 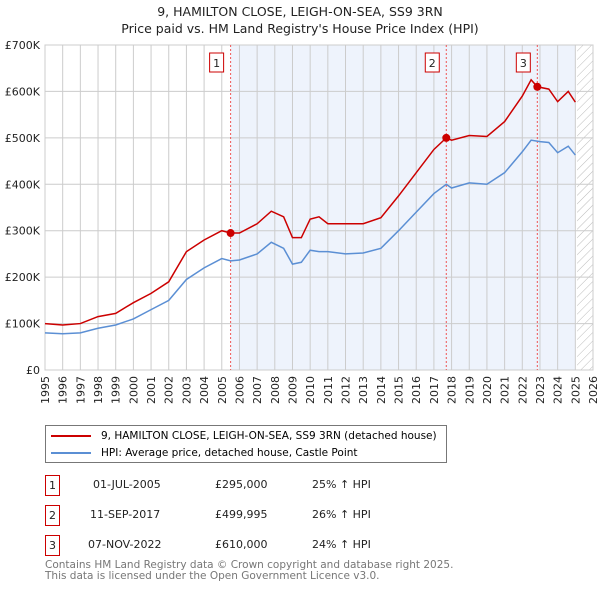 What do you see at coordinates (23, 138) in the screenshot?
I see `y-tick-label: £500K` at bounding box center [23, 138].